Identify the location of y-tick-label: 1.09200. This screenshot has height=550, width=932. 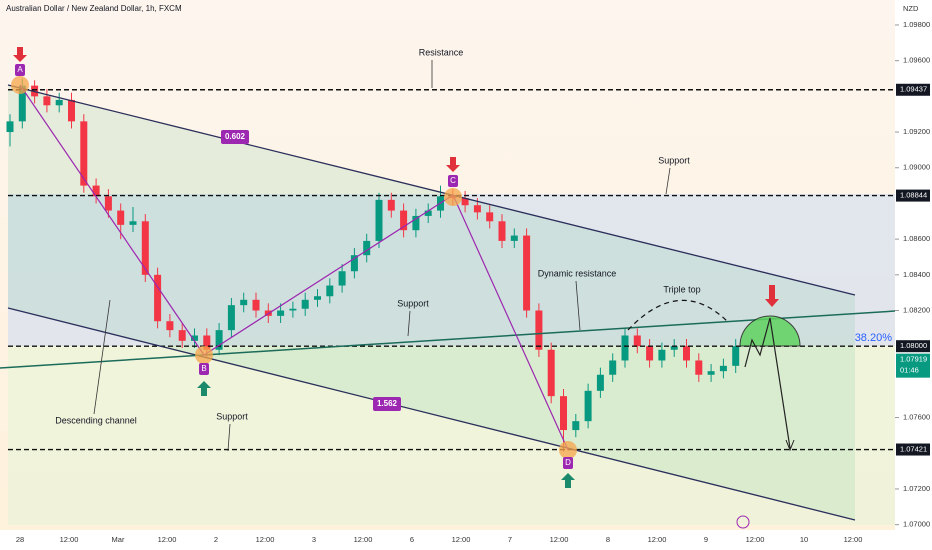
(916, 131).